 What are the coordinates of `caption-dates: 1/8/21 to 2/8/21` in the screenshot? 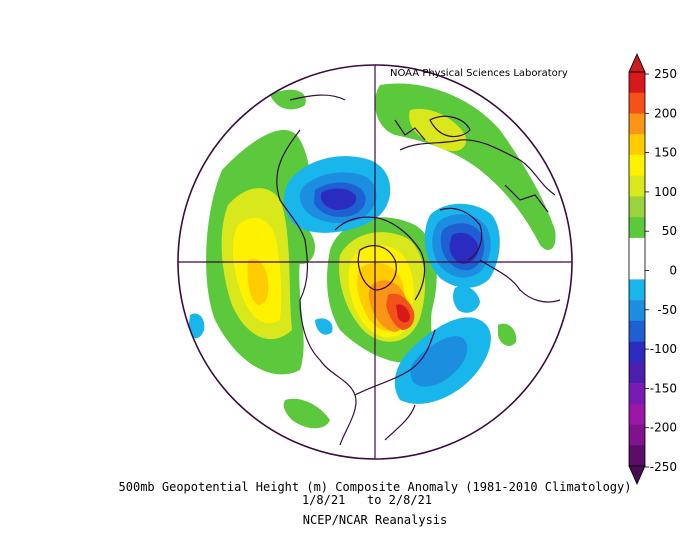 It's located at (367, 500).